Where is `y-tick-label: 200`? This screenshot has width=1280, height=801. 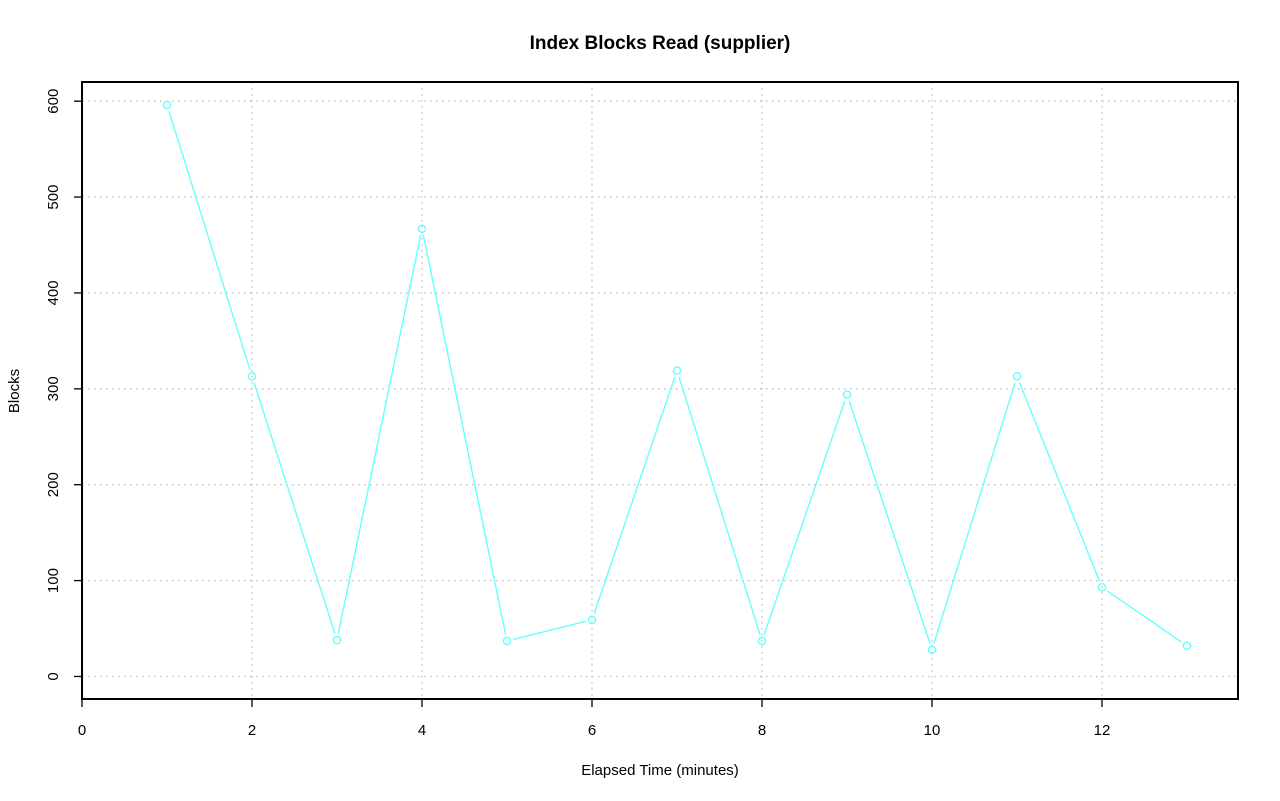
y-tick-label: 200 is located at coordinates (53, 484).